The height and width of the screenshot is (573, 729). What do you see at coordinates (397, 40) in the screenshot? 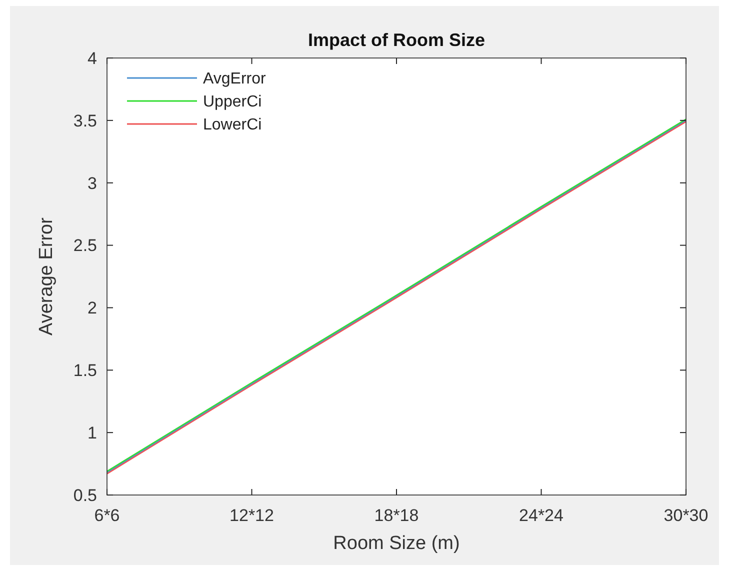
I see `chart-title: Impact of Room Size` at bounding box center [397, 40].